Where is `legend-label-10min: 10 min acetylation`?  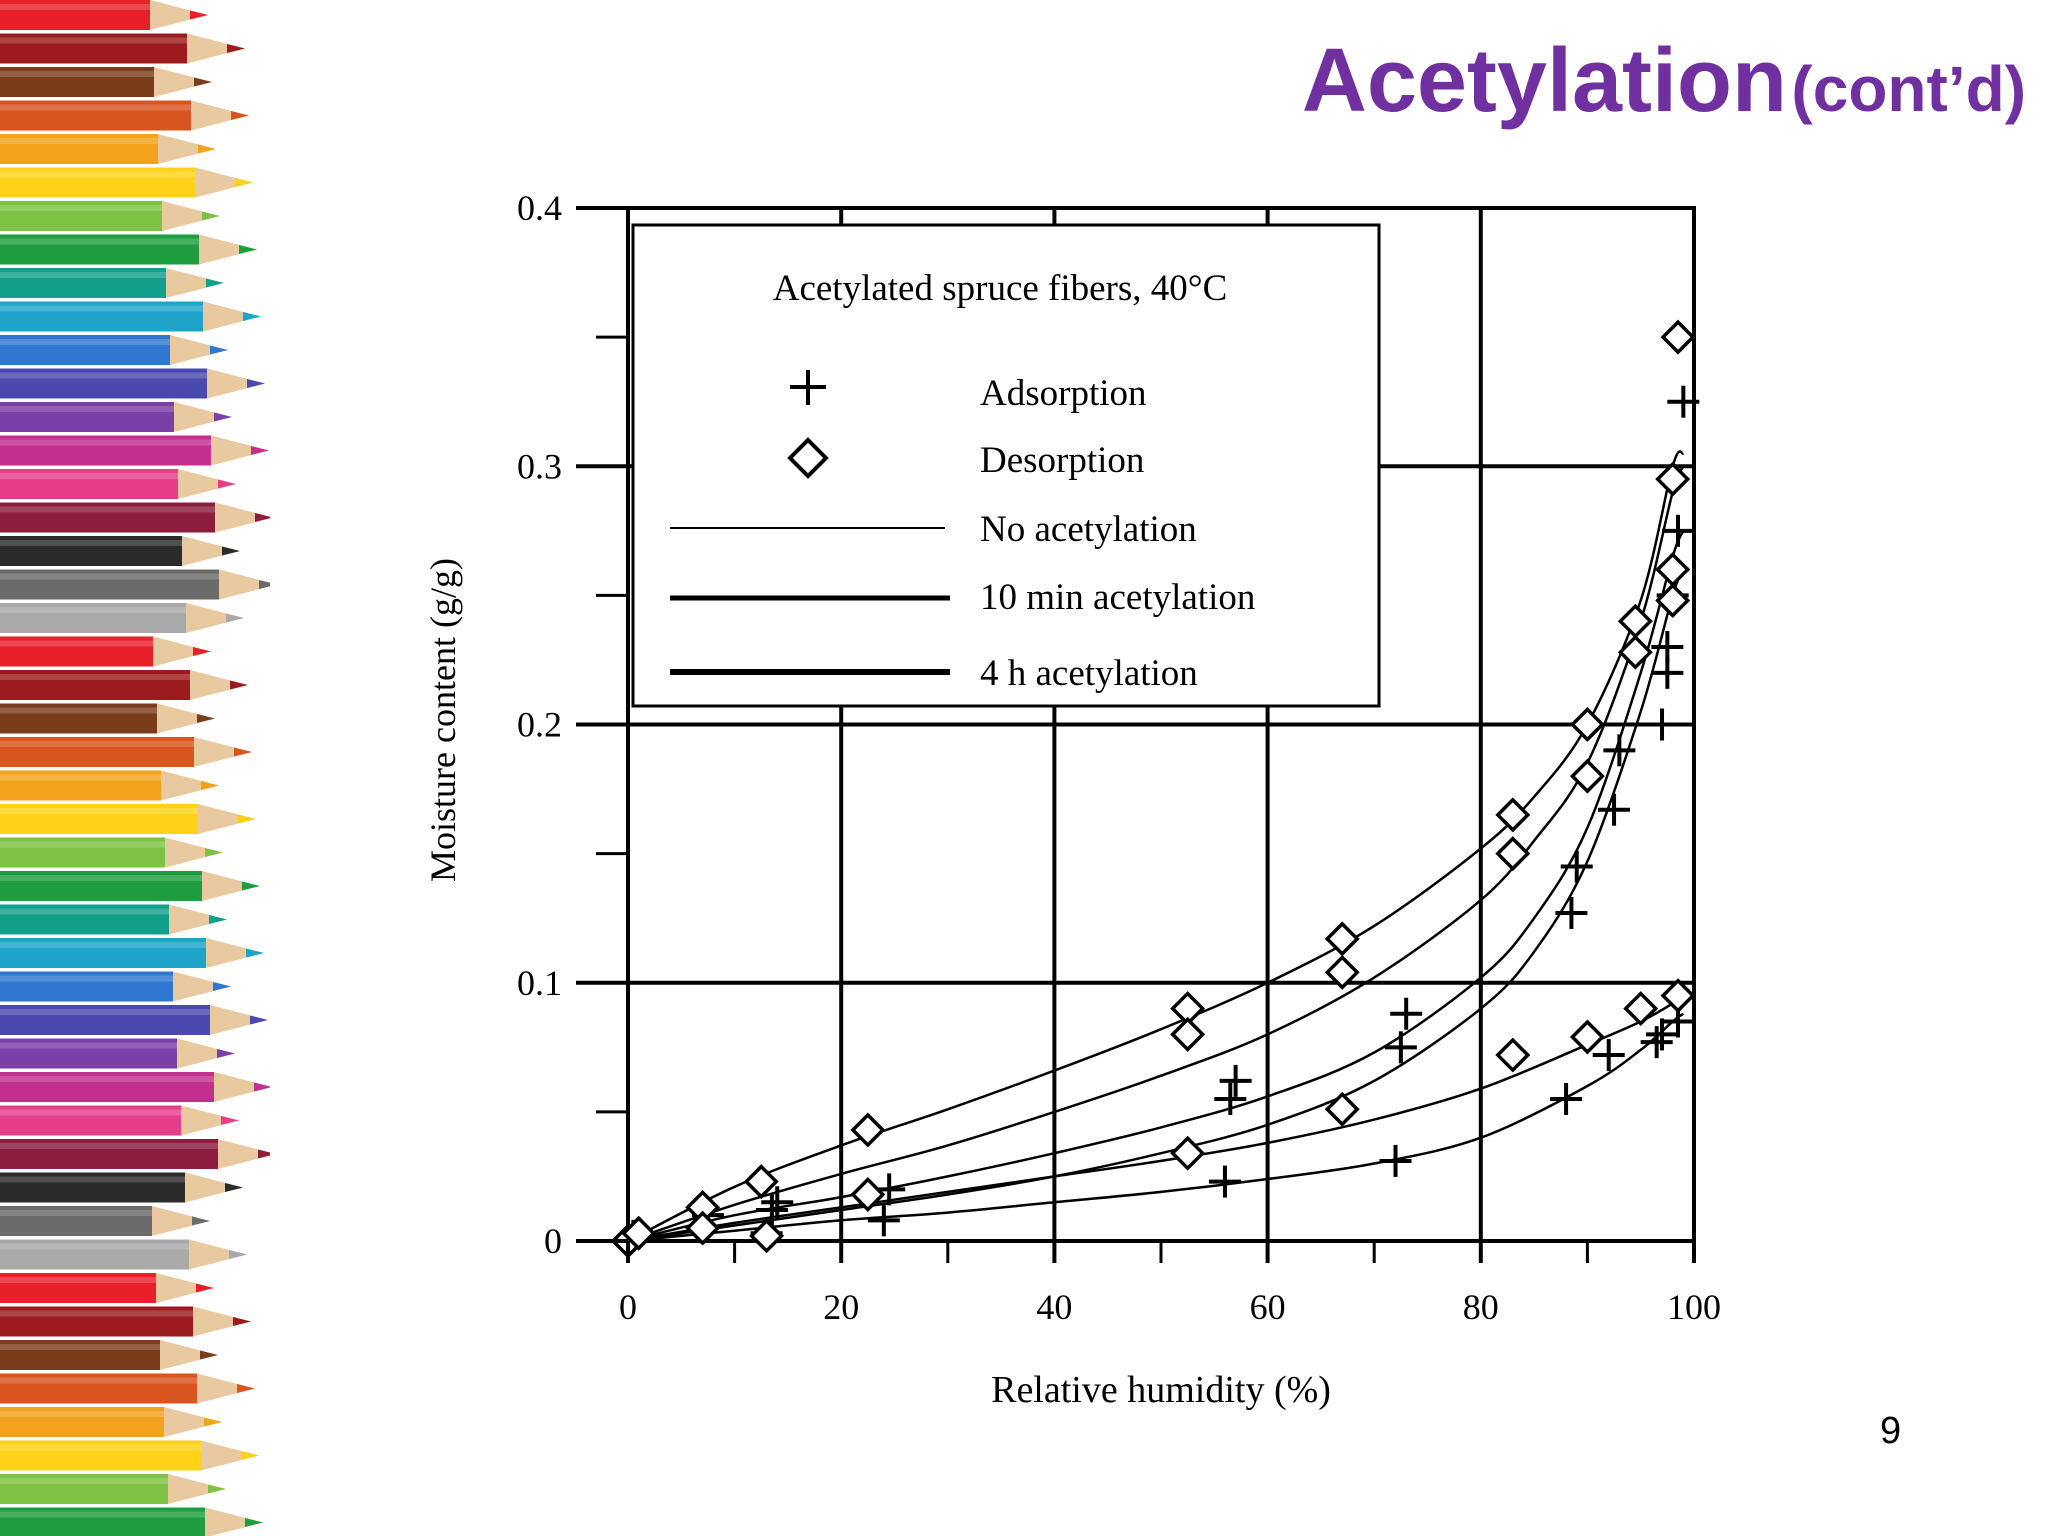 legend-label-10min: 10 min acetylation is located at coordinates (1117, 597).